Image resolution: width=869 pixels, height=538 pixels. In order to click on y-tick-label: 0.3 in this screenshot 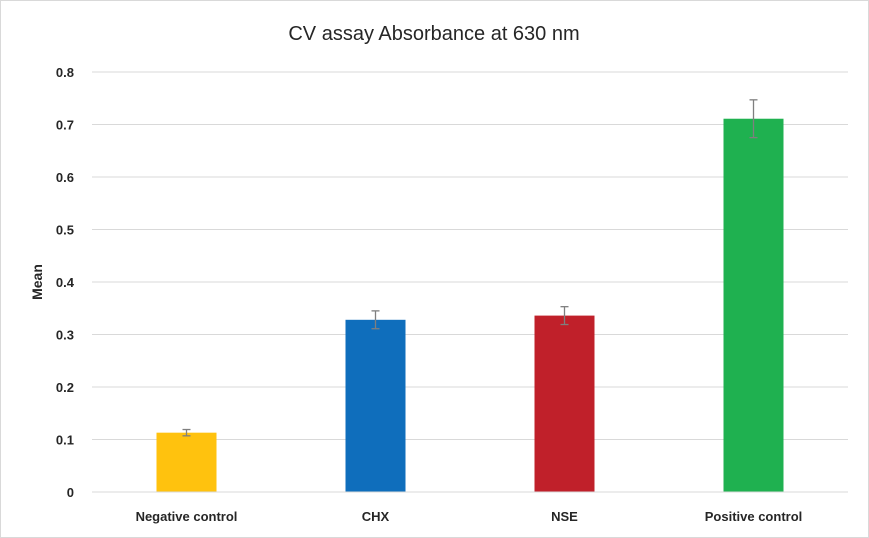, I will do `click(65, 335)`.